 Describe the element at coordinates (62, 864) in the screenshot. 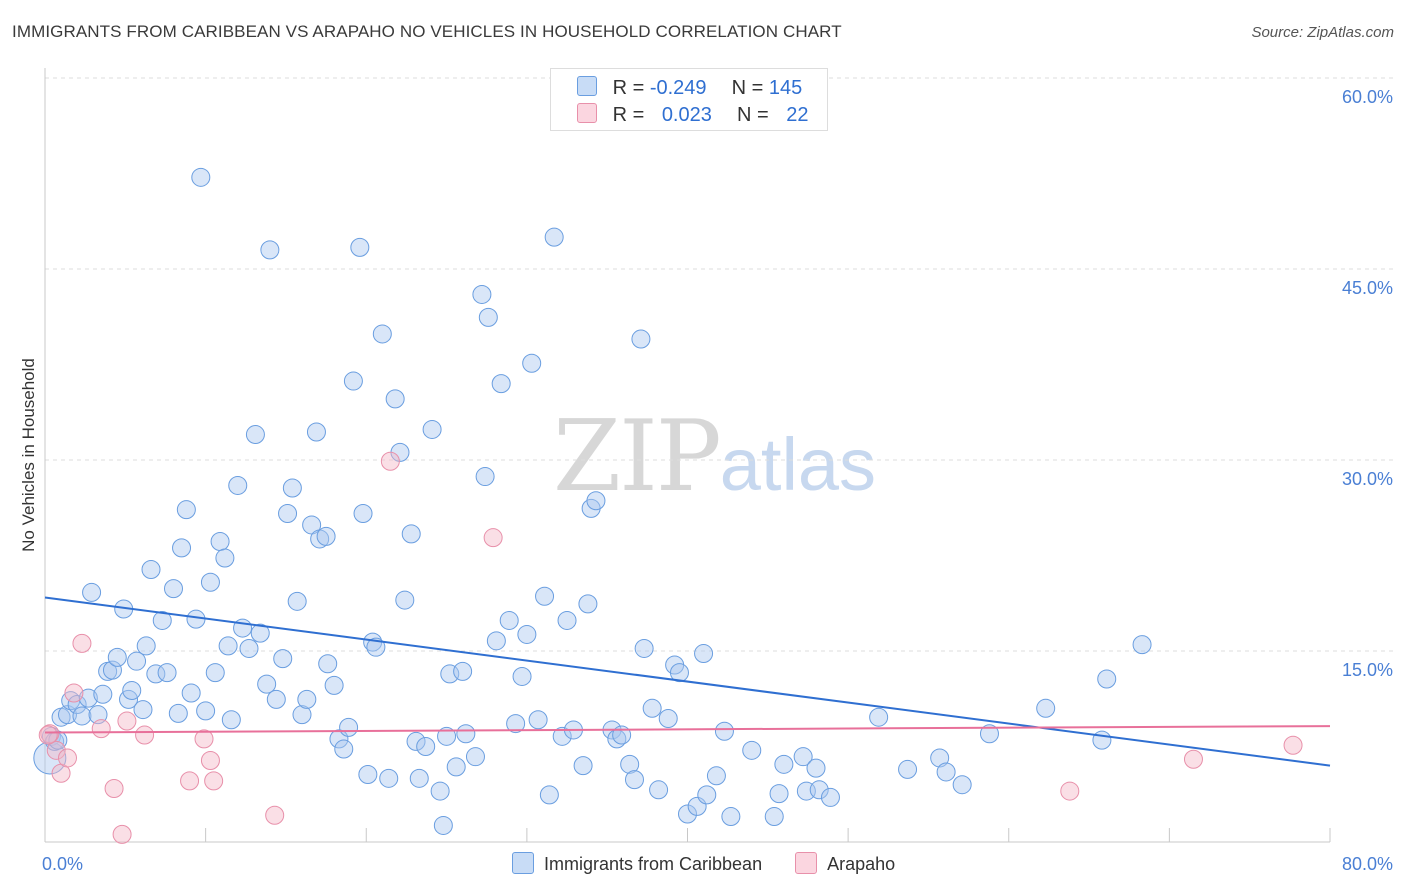

I see `x-tick-label-min: 0.0%` at that location.